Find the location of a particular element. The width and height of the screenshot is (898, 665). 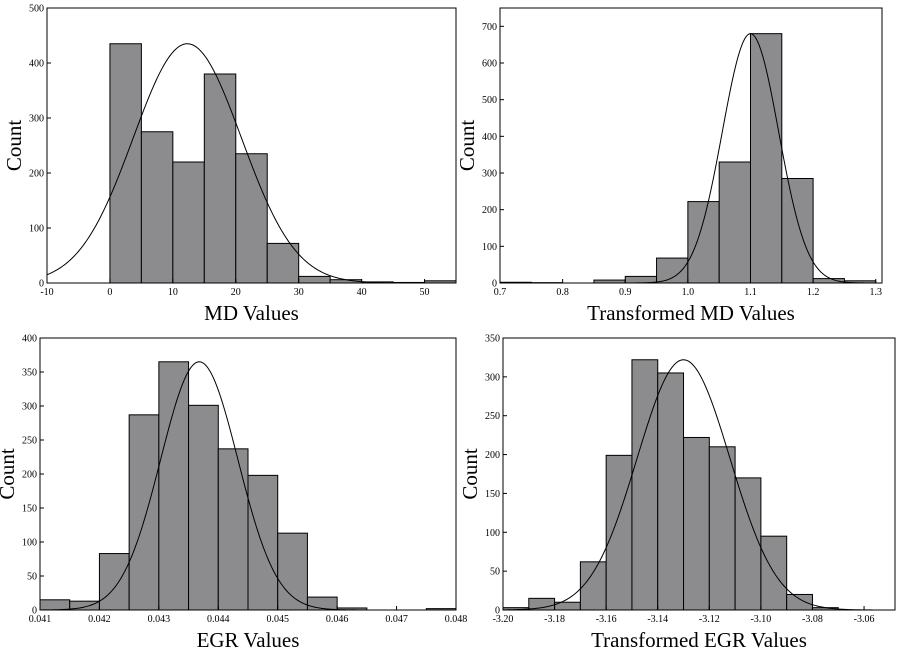

x-tick-label: 0.047 is located at coordinates (396, 619).